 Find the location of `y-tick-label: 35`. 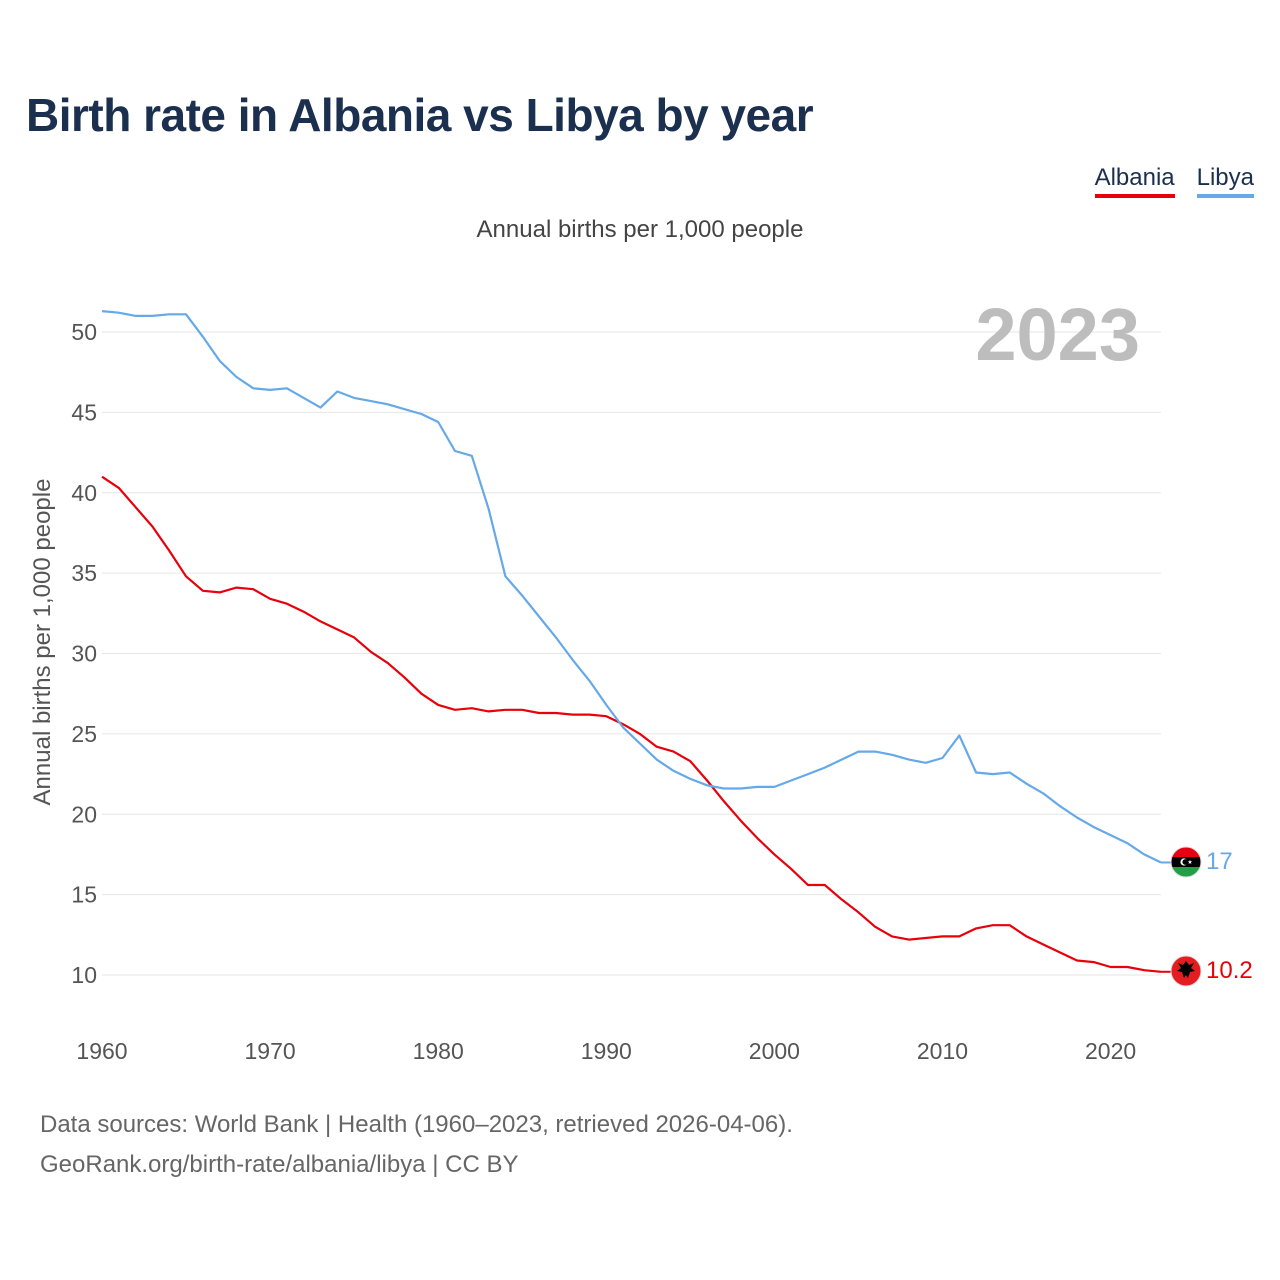

y-tick-label: 35 is located at coordinates (84, 573).